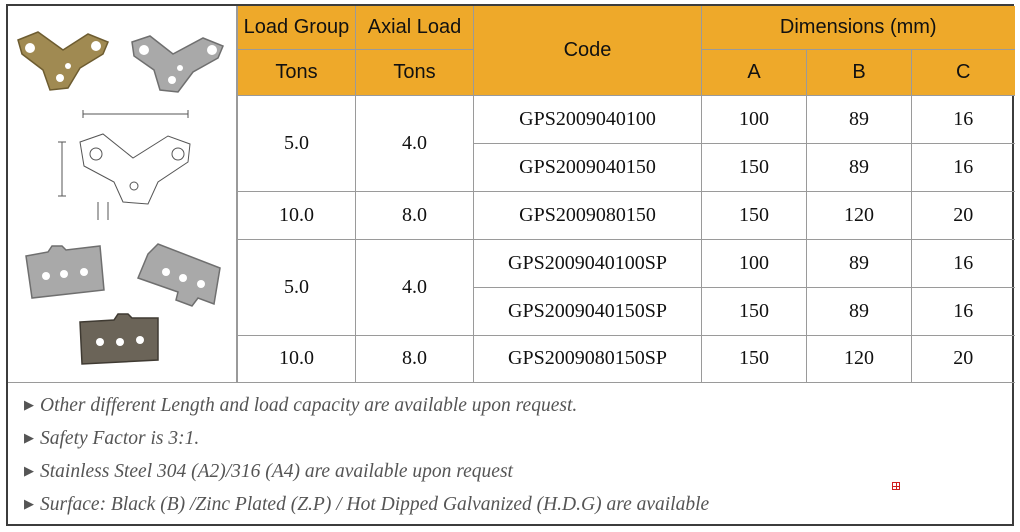 The height and width of the screenshot is (532, 1020). What do you see at coordinates (896, 486) in the screenshot?
I see `expand-marker-icon` at bounding box center [896, 486].